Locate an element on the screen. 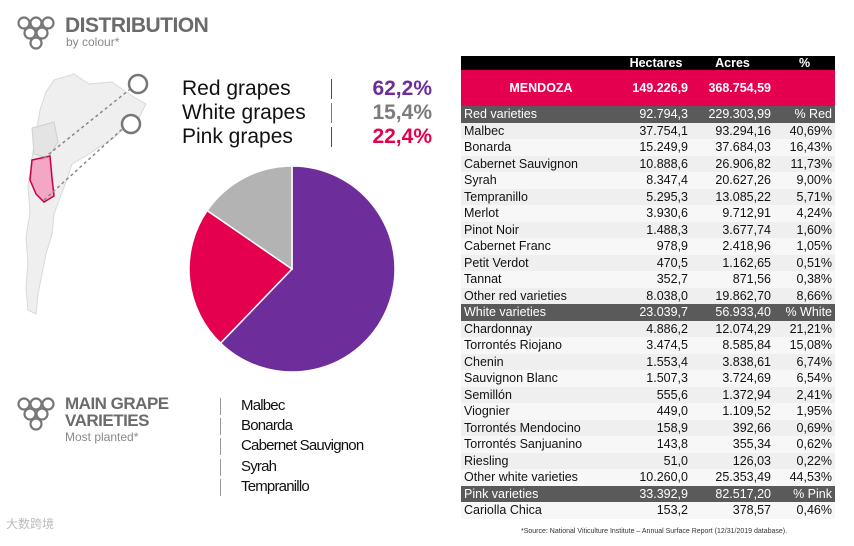 This screenshot has height=546, width=854. variety-item: Bonarda is located at coordinates (320, 426).